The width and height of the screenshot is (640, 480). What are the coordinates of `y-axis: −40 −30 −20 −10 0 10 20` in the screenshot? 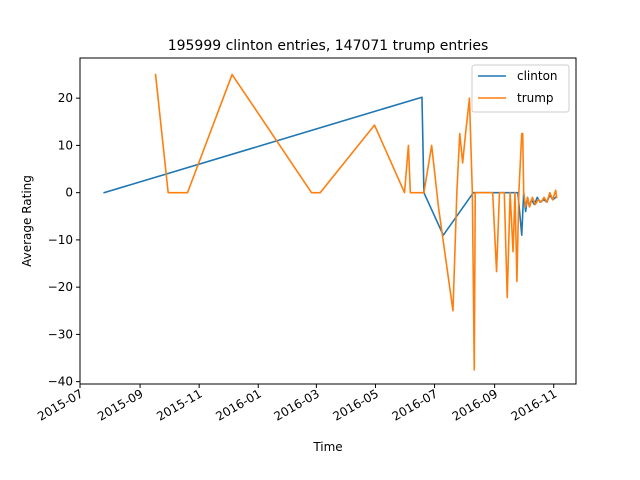 It's located at (64, 240).